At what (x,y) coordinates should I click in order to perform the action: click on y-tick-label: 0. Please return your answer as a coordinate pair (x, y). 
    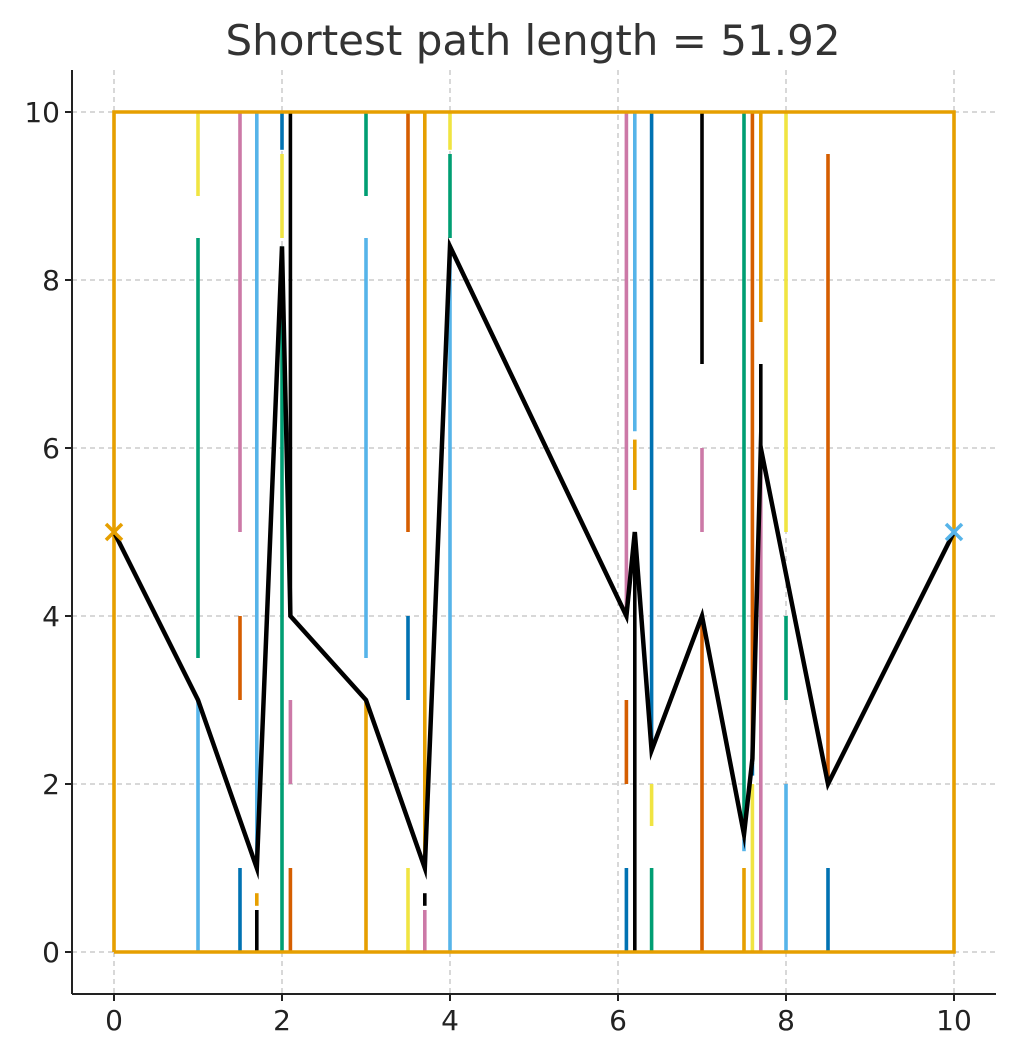
    Looking at the image, I should click on (51, 952).